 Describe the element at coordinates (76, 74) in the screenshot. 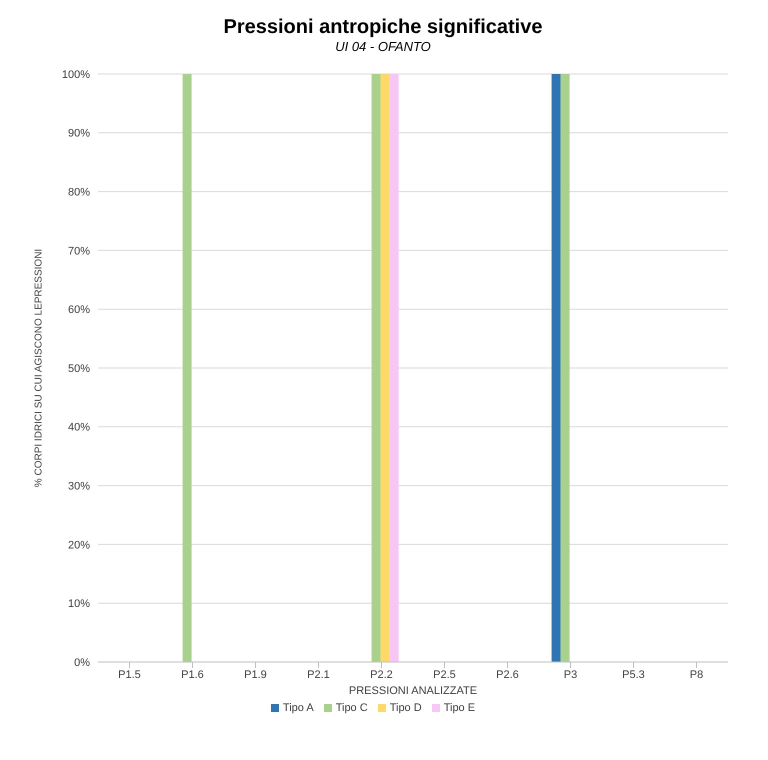

I see `y-tick-label: 100%` at that location.